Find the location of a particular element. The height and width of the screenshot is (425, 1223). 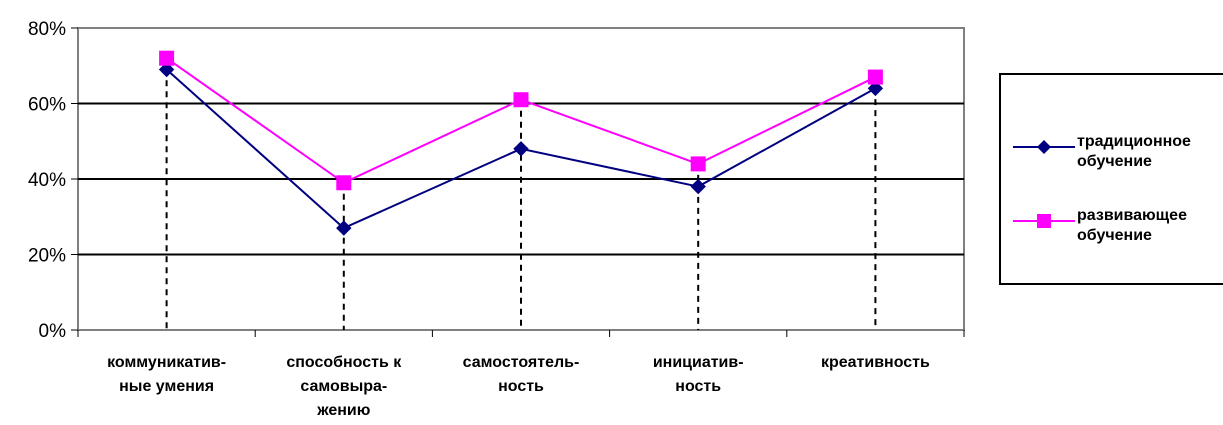

legend-item-developmental: развивающее обучение is located at coordinates (1112, 226).